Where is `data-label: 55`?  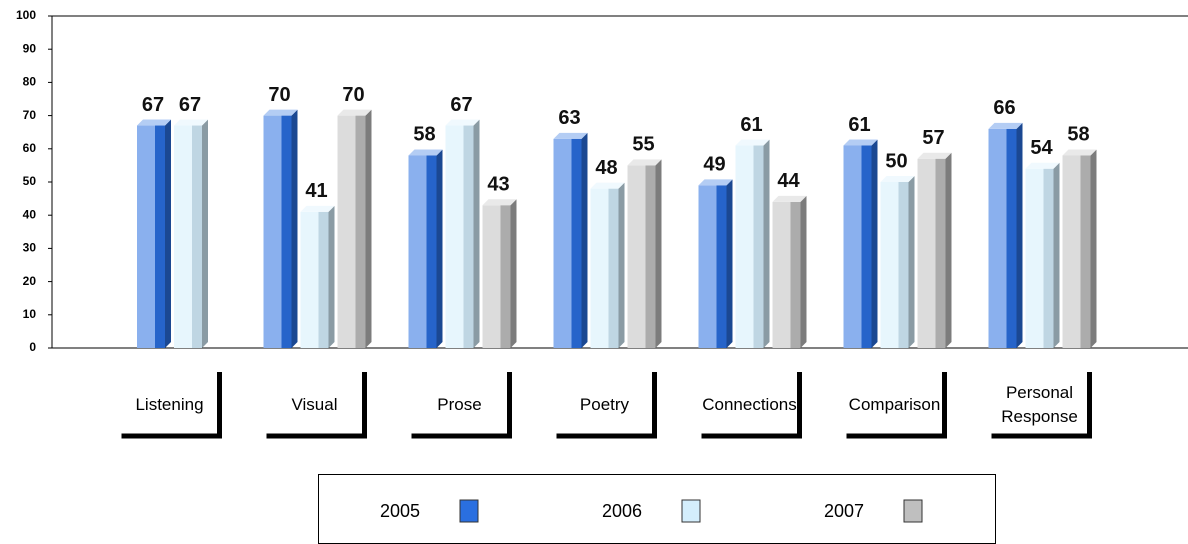 data-label: 55 is located at coordinates (643, 145).